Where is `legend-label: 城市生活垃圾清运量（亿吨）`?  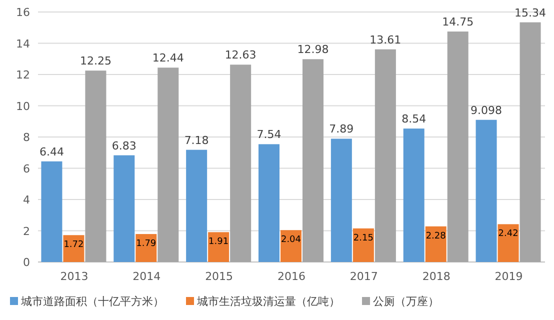
legend-label: 城市生活垃圾清运量（亿吨） is located at coordinates (268, 301).